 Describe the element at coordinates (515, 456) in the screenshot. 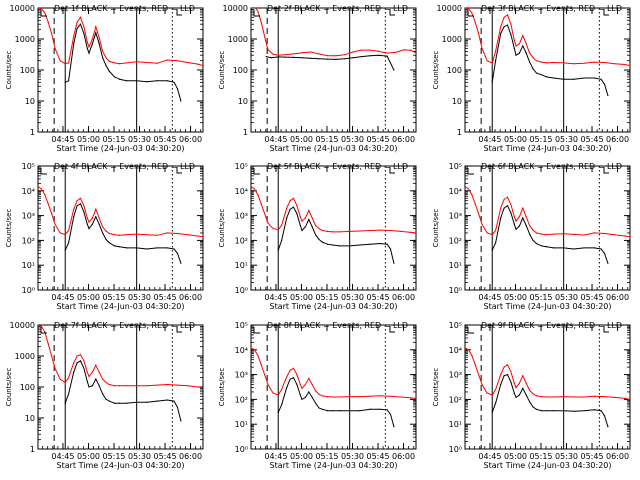

I see `x-tick-label: 05:00` at that location.